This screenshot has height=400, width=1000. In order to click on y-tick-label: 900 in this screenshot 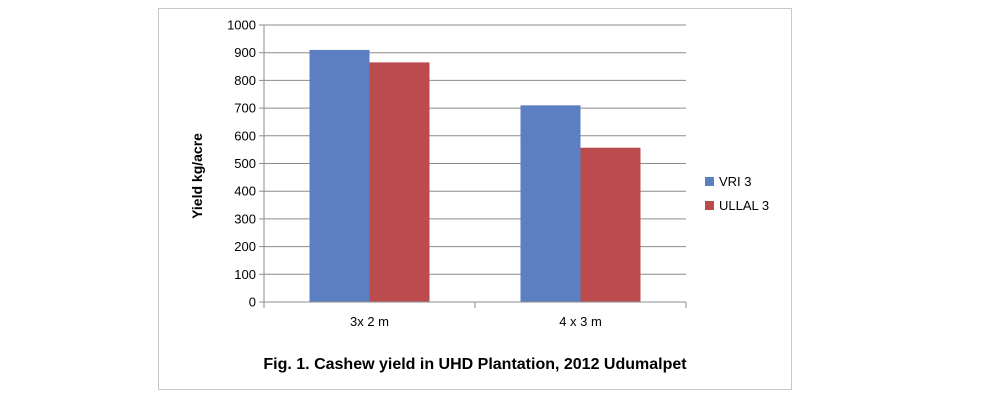, I will do `click(245, 52)`.